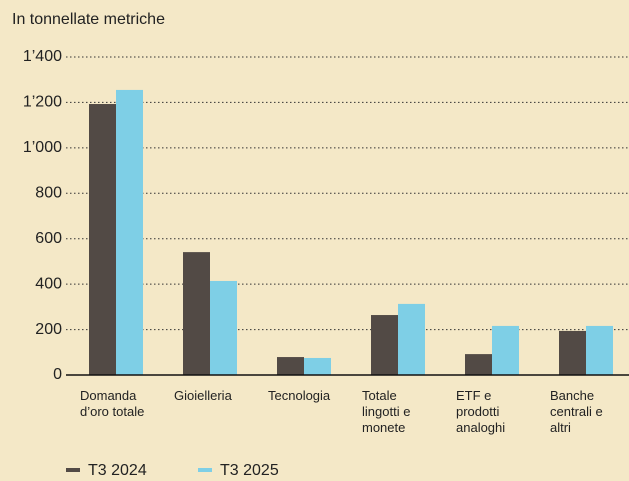 The image size is (629, 481). I want to click on x-tick-label: Tecnologia, so click(299, 395).